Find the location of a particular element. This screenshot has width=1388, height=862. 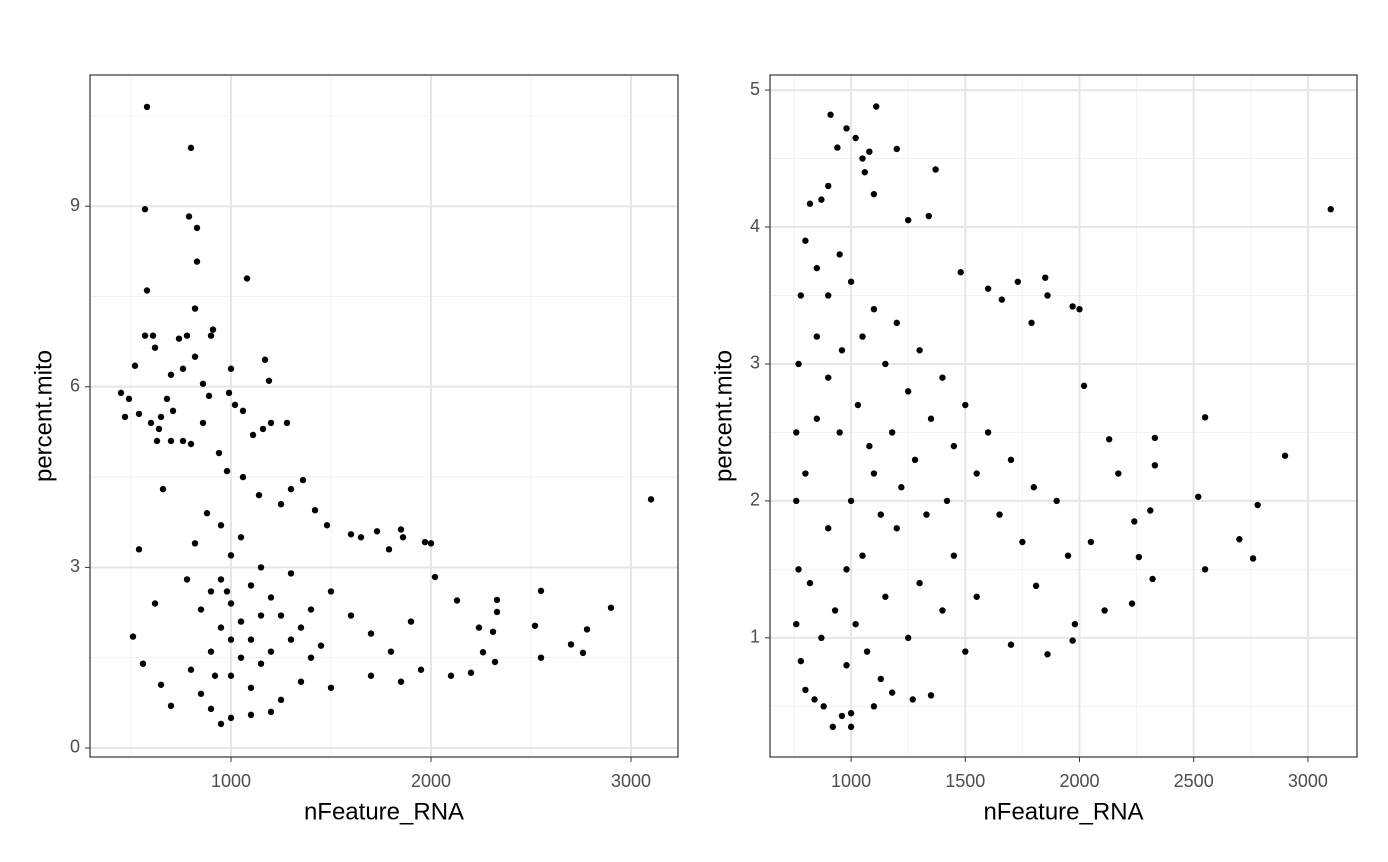

y-tick-label: 0 is located at coordinates (75, 747).